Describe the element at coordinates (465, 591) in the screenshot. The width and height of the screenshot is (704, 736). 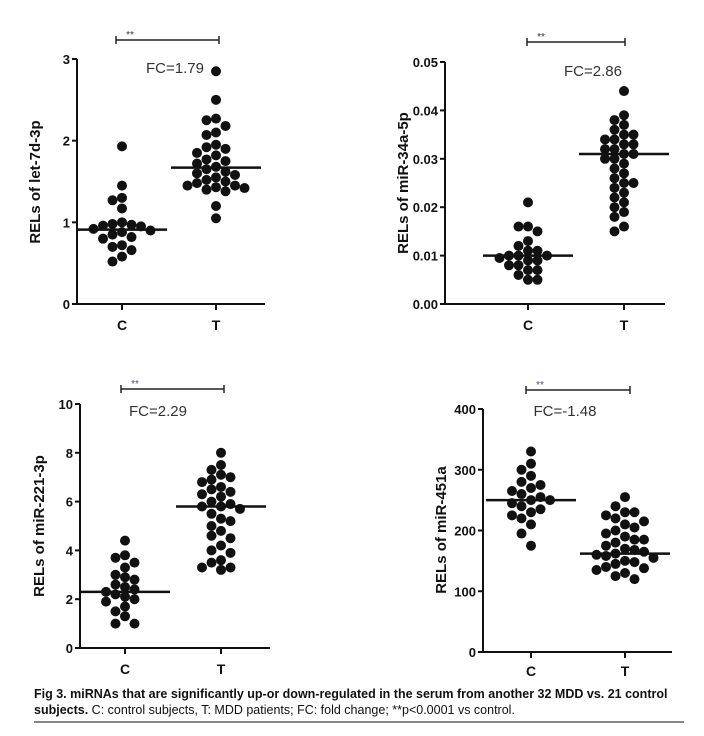
I see `y-tick-label: 100` at that location.